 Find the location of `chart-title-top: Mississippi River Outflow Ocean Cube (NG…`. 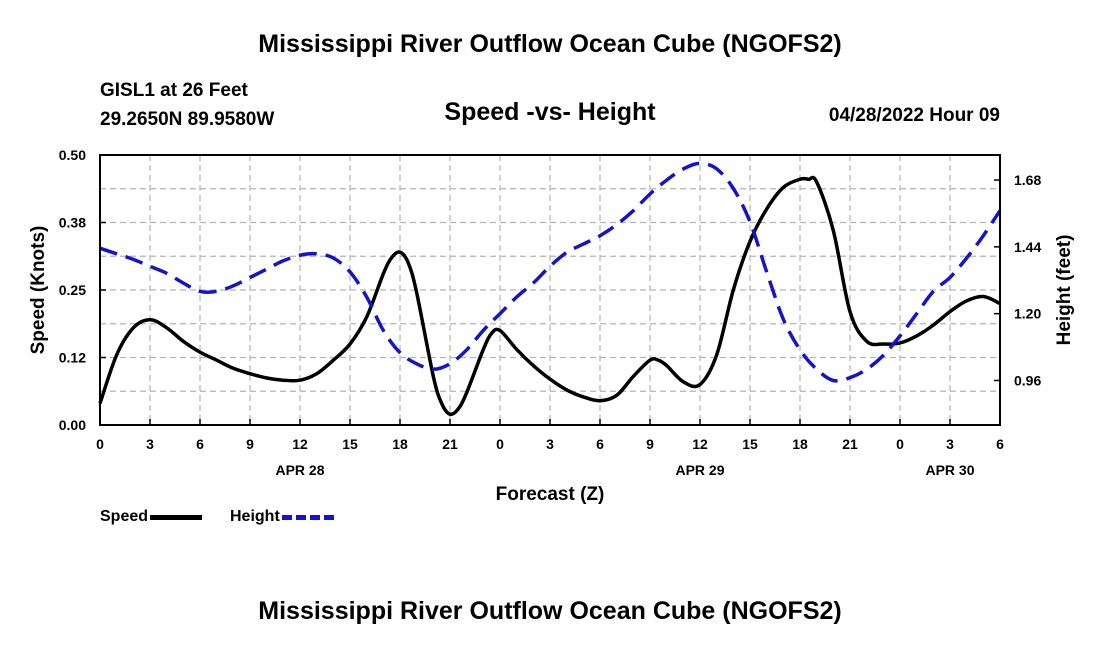

chart-title-top: Mississippi River Outflow Ocean Cube (NG… is located at coordinates (550, 44).